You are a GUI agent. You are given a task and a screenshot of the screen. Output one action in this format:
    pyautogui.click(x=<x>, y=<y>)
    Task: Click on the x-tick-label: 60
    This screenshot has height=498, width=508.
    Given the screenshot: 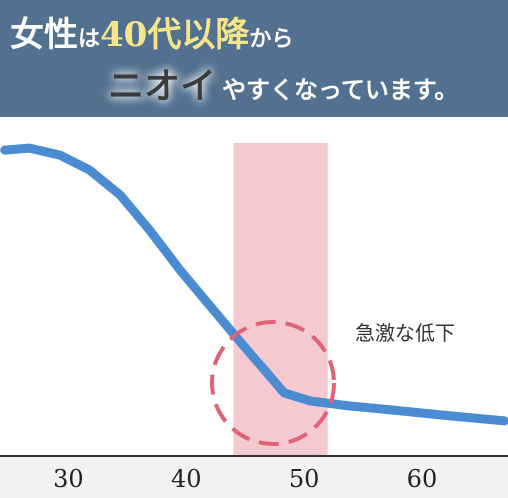 What is the action you would take?
    pyautogui.click(x=422, y=479)
    